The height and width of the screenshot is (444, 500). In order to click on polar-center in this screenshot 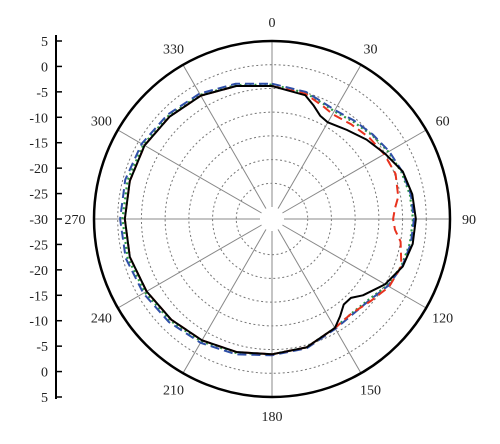, I will do `click(272, 219)`.